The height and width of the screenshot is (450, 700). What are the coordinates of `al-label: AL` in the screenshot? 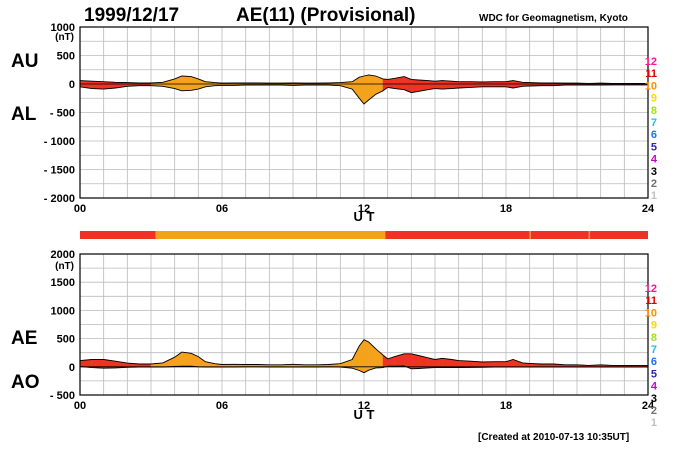 It's located at (24, 114).